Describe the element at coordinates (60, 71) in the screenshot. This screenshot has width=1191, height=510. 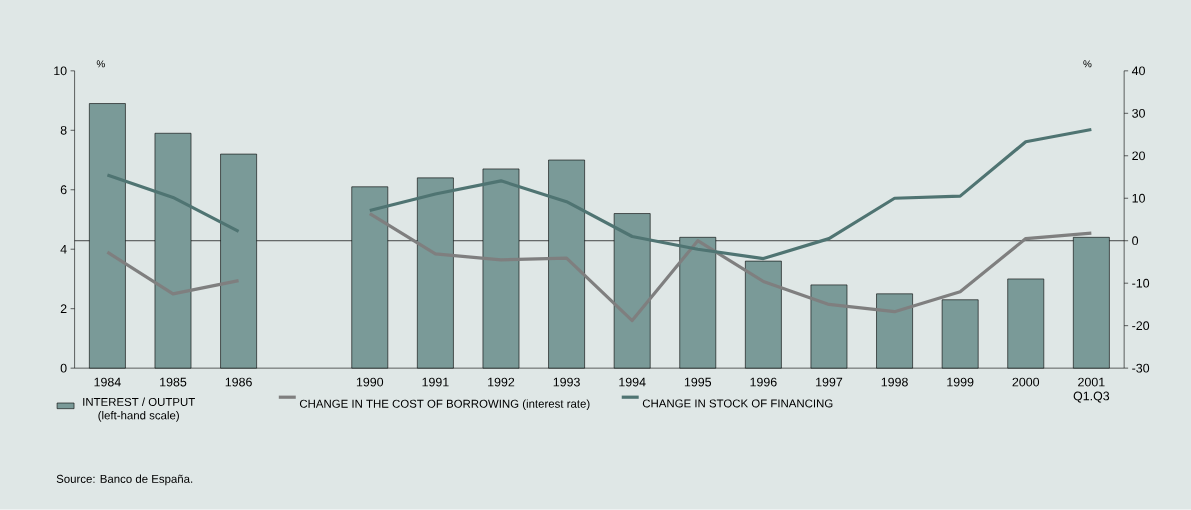
I see `y-tick-label: 10` at that location.